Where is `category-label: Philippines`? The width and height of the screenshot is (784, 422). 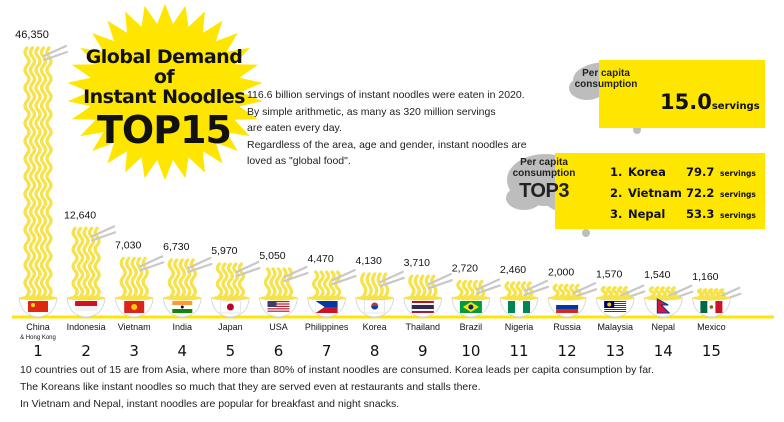
category-label: Philippines is located at coordinates (327, 327).